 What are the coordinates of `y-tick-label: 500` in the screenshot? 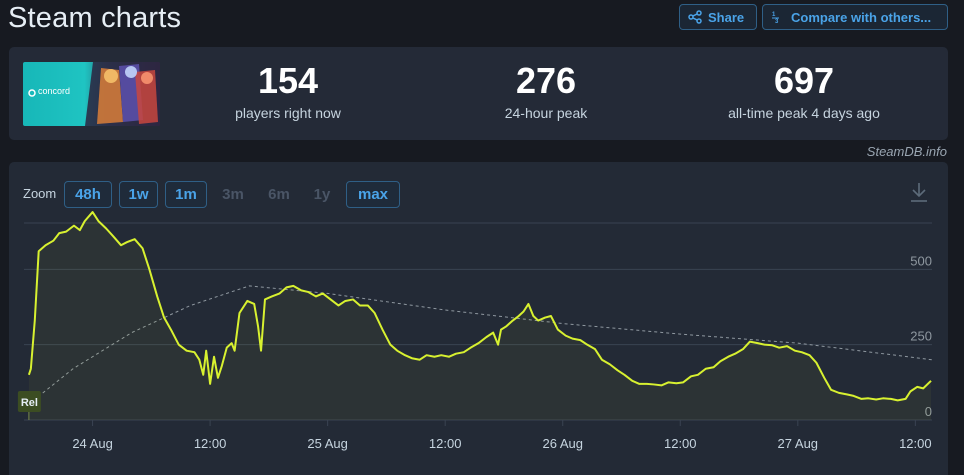 It's located at (921, 260).